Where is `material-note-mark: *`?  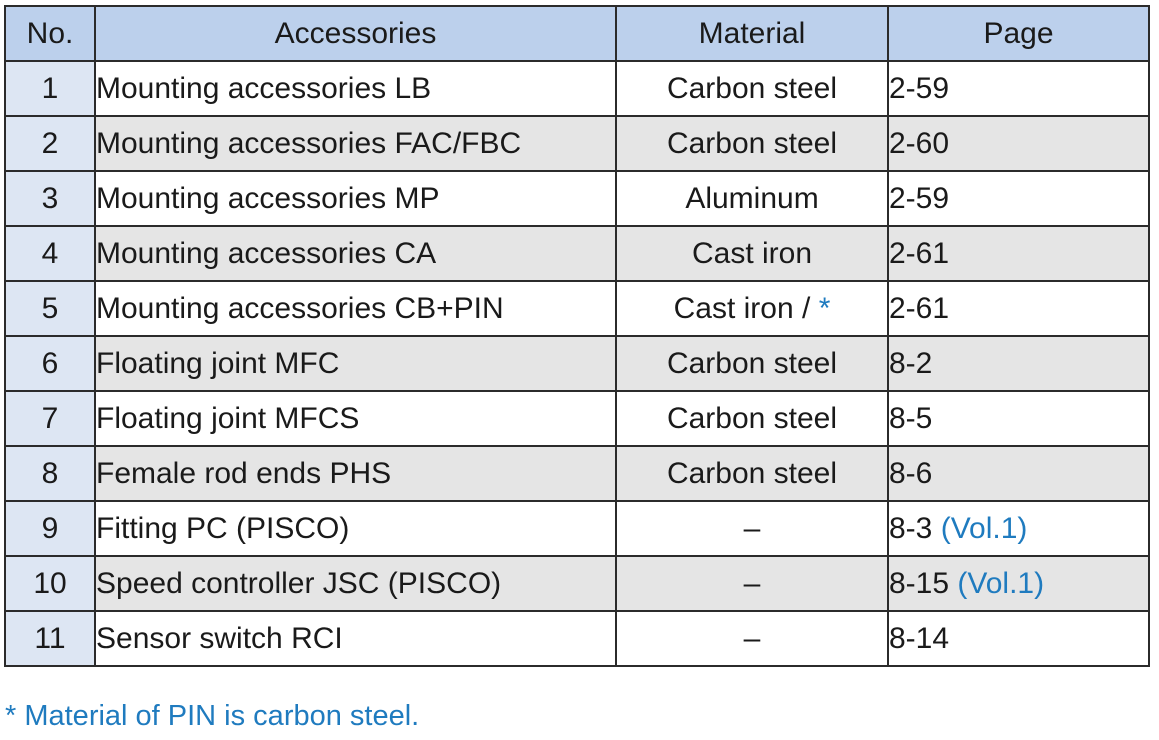
material-note-mark: * is located at coordinates (824, 308).